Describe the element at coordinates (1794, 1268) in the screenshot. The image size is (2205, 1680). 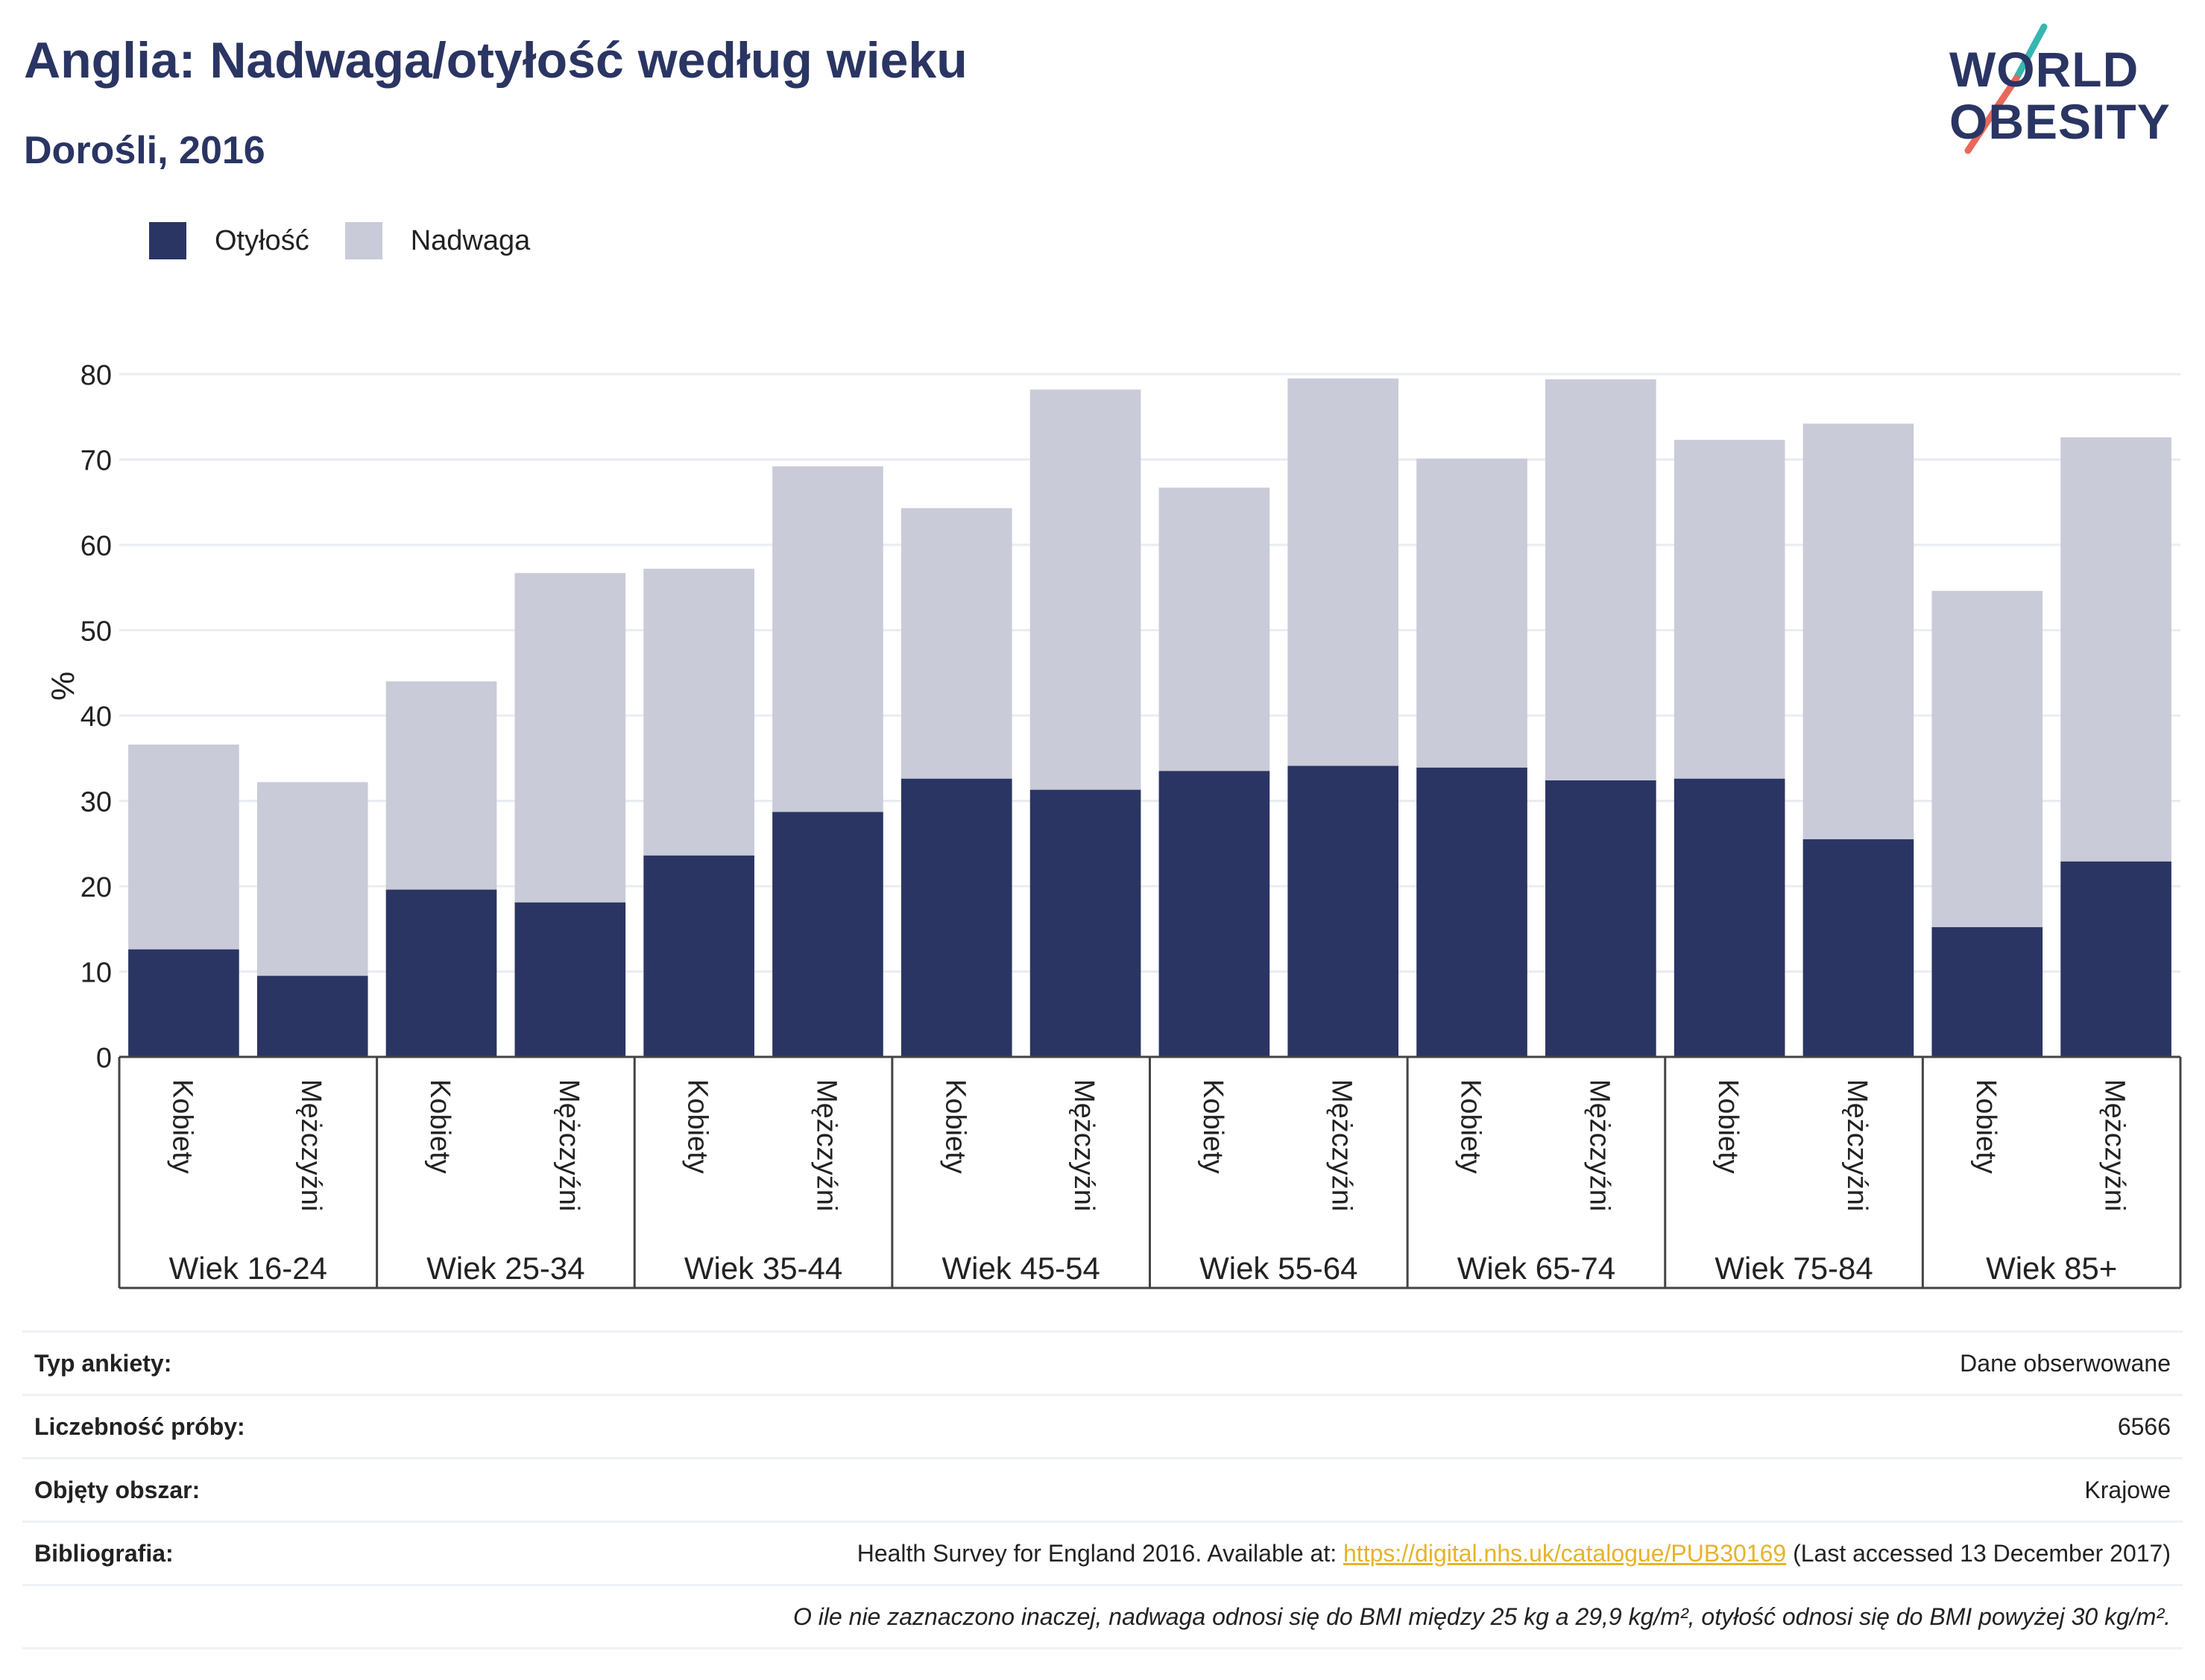
I see `x-group-label: Wiek 75-84` at that location.